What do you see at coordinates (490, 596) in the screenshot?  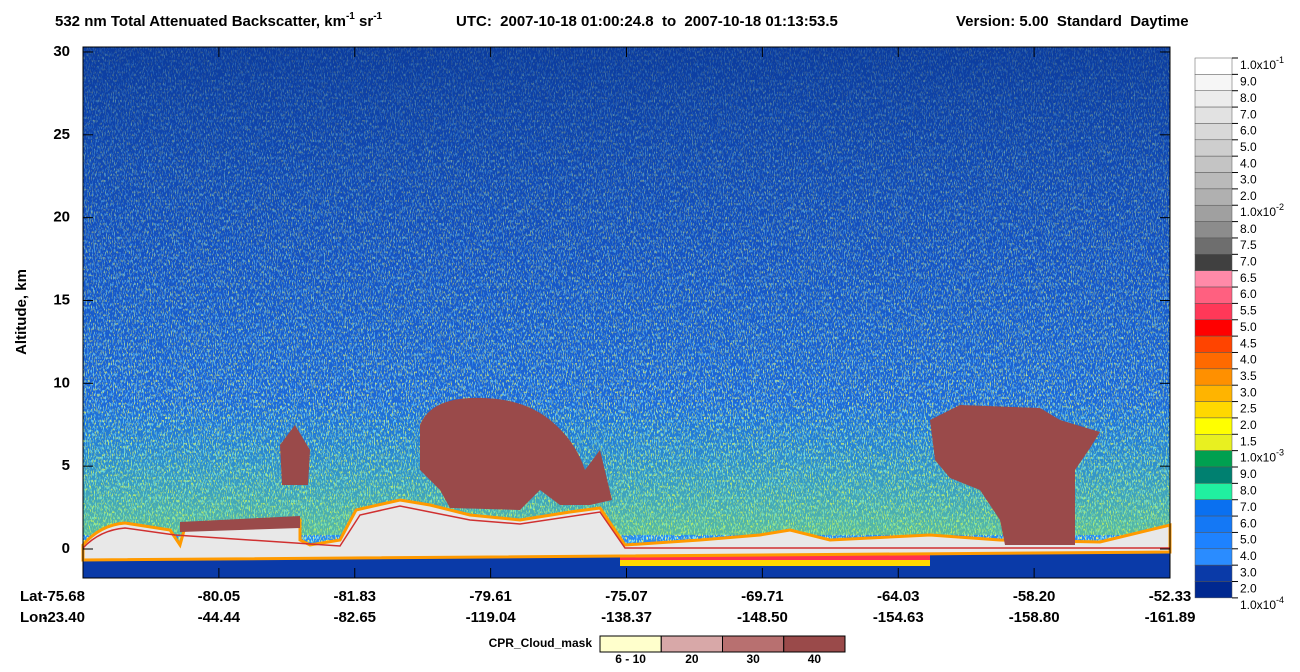 I see `x-tick-label: -79.61` at bounding box center [490, 596].